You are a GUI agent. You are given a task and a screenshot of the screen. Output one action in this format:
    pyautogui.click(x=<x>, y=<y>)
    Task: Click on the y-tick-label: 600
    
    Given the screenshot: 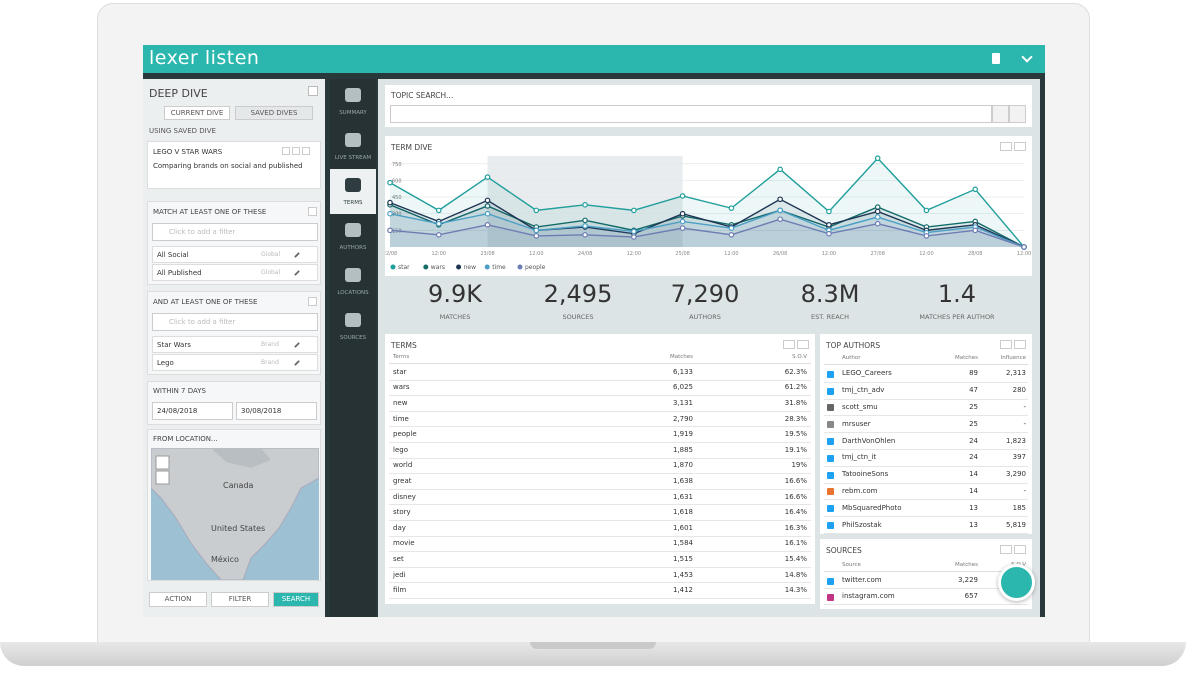 What is the action you would take?
    pyautogui.click(x=397, y=181)
    